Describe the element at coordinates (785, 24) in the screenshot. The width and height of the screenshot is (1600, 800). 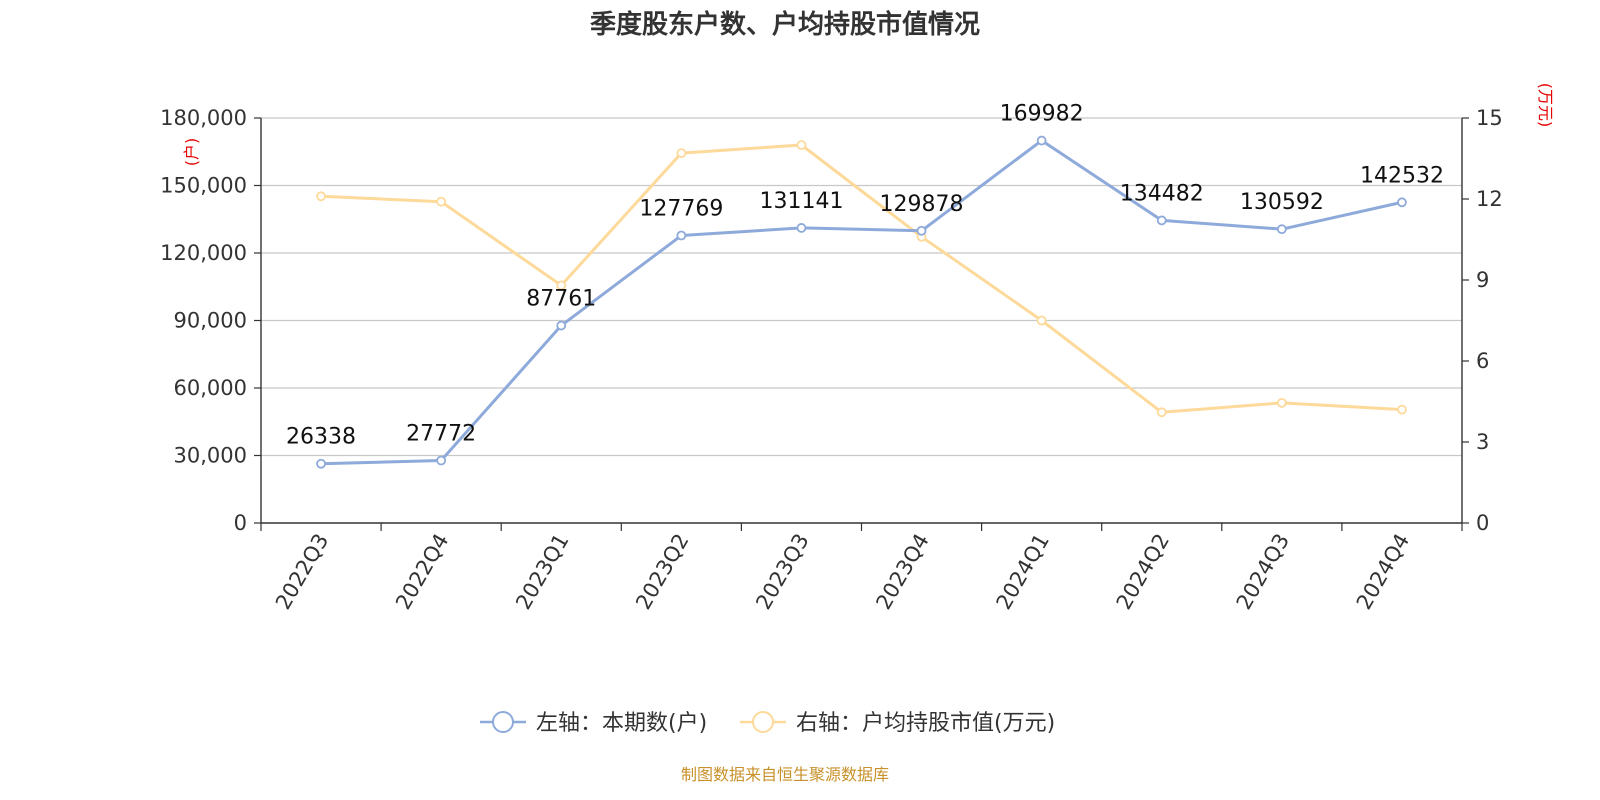
I see `chart-title: 季度股东户数、户均持股市值情况` at that location.